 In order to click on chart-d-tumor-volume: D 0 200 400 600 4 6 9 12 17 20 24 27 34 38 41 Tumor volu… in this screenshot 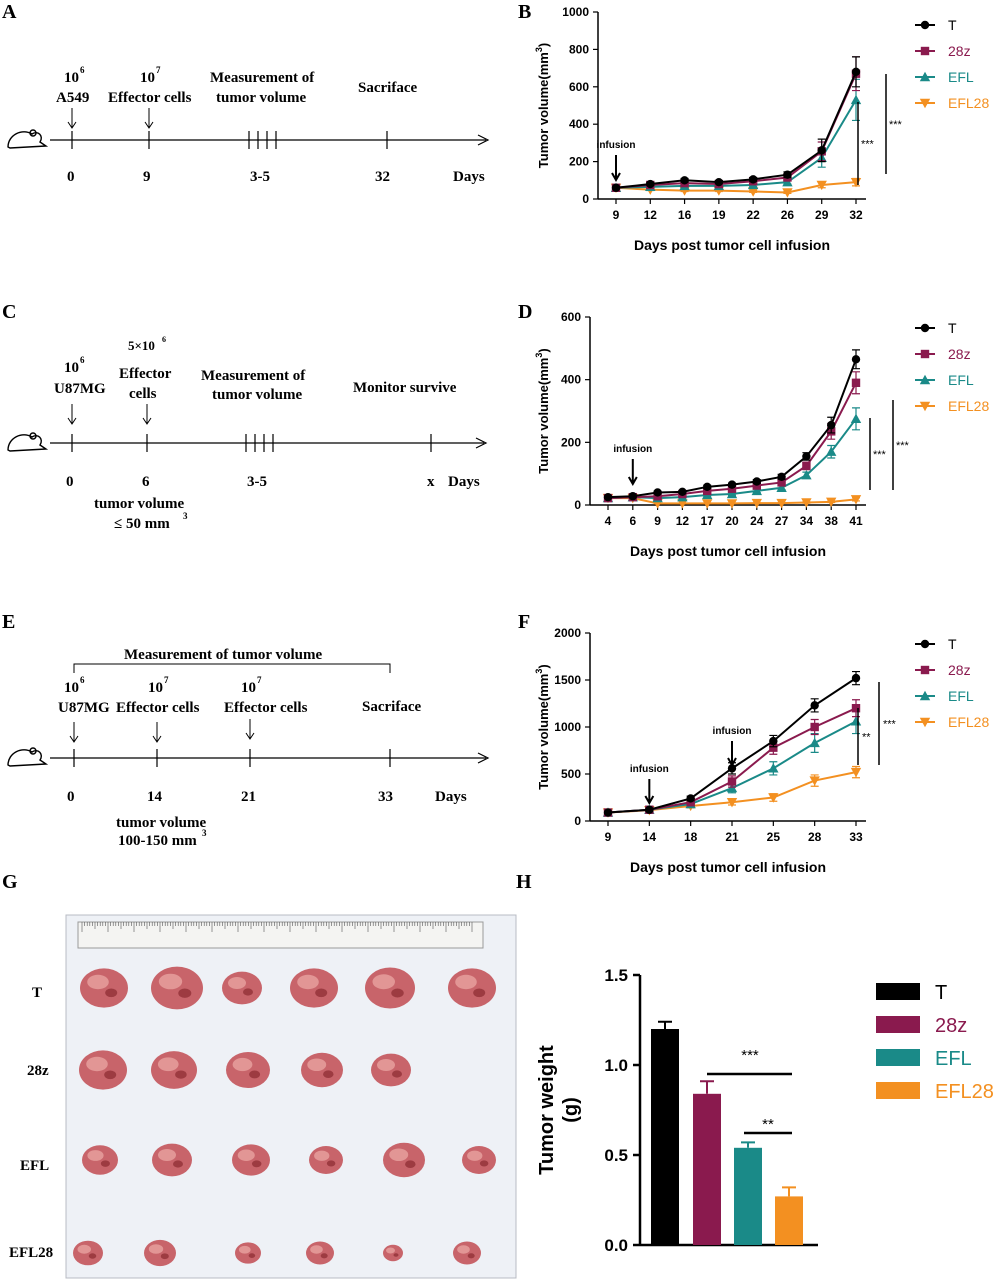, I will do `click(753, 430)`.